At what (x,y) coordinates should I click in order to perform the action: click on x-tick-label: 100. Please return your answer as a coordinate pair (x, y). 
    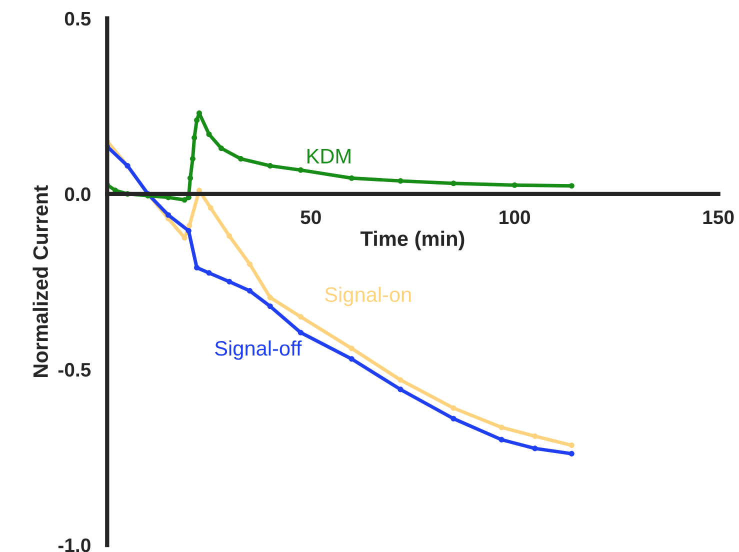
    Looking at the image, I should click on (515, 217).